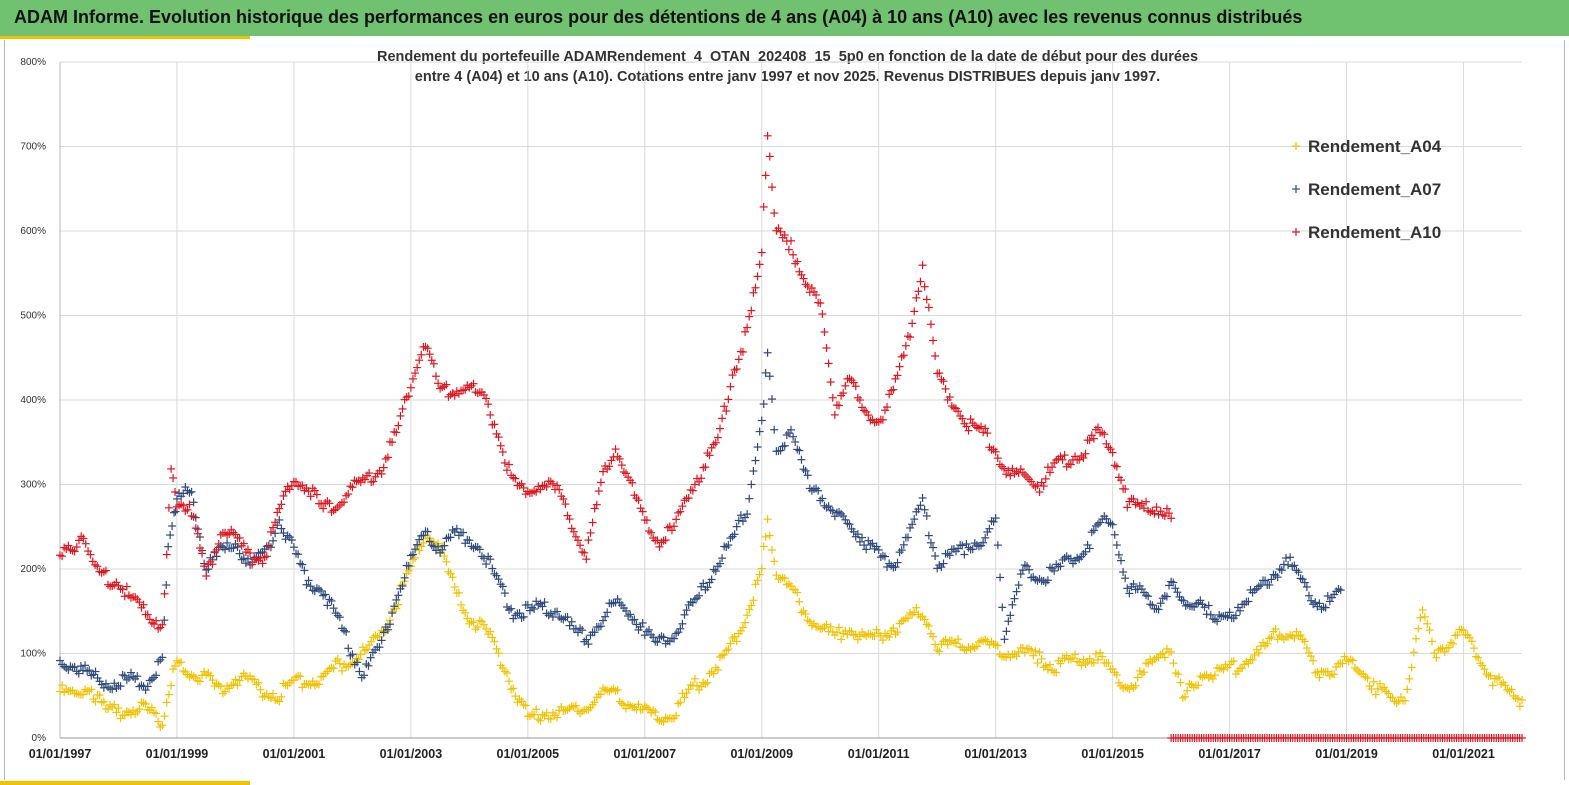  I want to click on y-tick-label: 400%, so click(33, 400).